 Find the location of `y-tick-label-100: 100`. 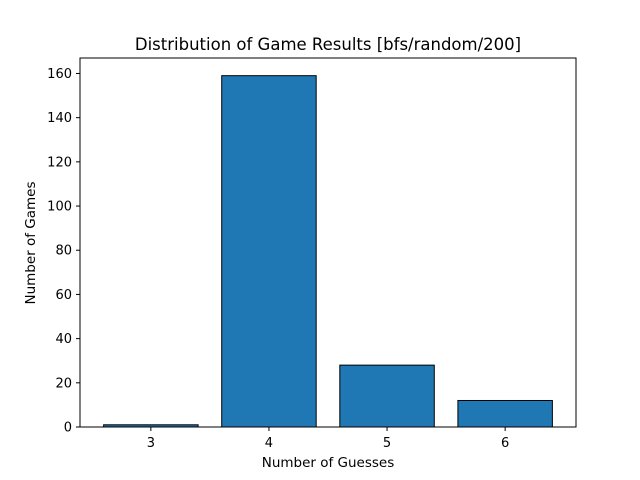

y-tick-label-100: 100 is located at coordinates (59, 207).